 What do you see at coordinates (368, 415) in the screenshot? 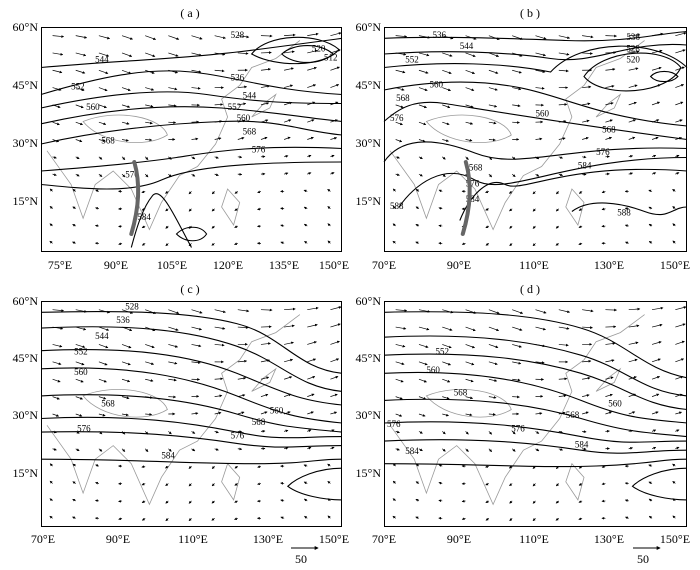
I see `panel-d-lat-30: 30°N` at bounding box center [368, 415].